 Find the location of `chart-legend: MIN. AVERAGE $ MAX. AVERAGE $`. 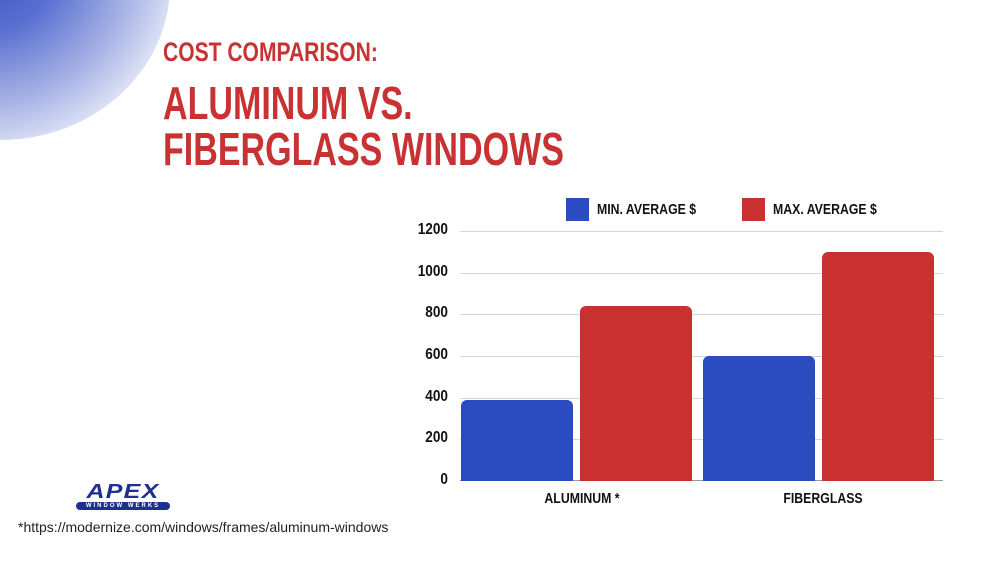

chart-legend: MIN. AVERAGE $ MAX. AVERAGE $ is located at coordinates (744, 209).